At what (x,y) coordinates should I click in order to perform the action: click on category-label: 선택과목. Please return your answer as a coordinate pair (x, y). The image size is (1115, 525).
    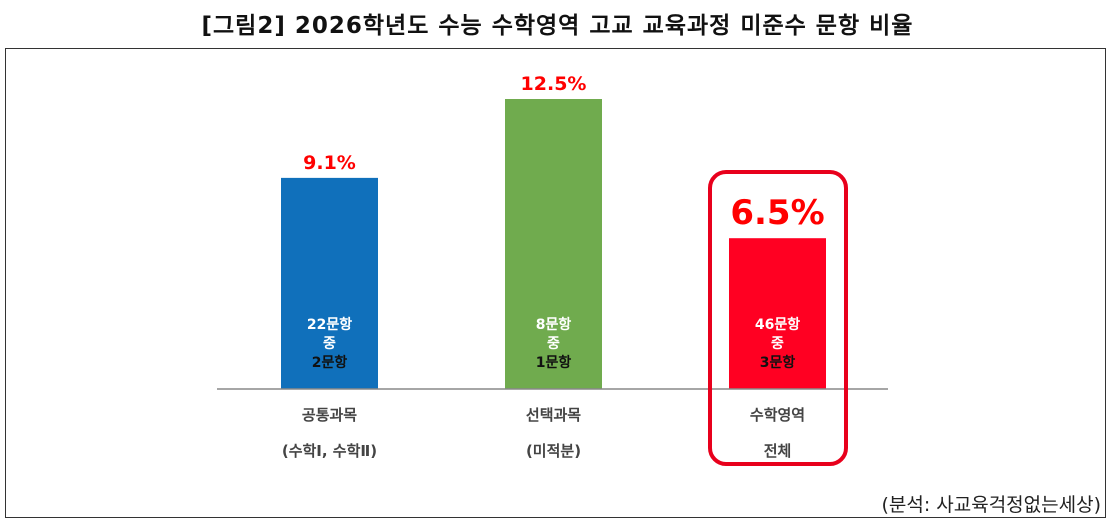
    Looking at the image, I should click on (553, 415).